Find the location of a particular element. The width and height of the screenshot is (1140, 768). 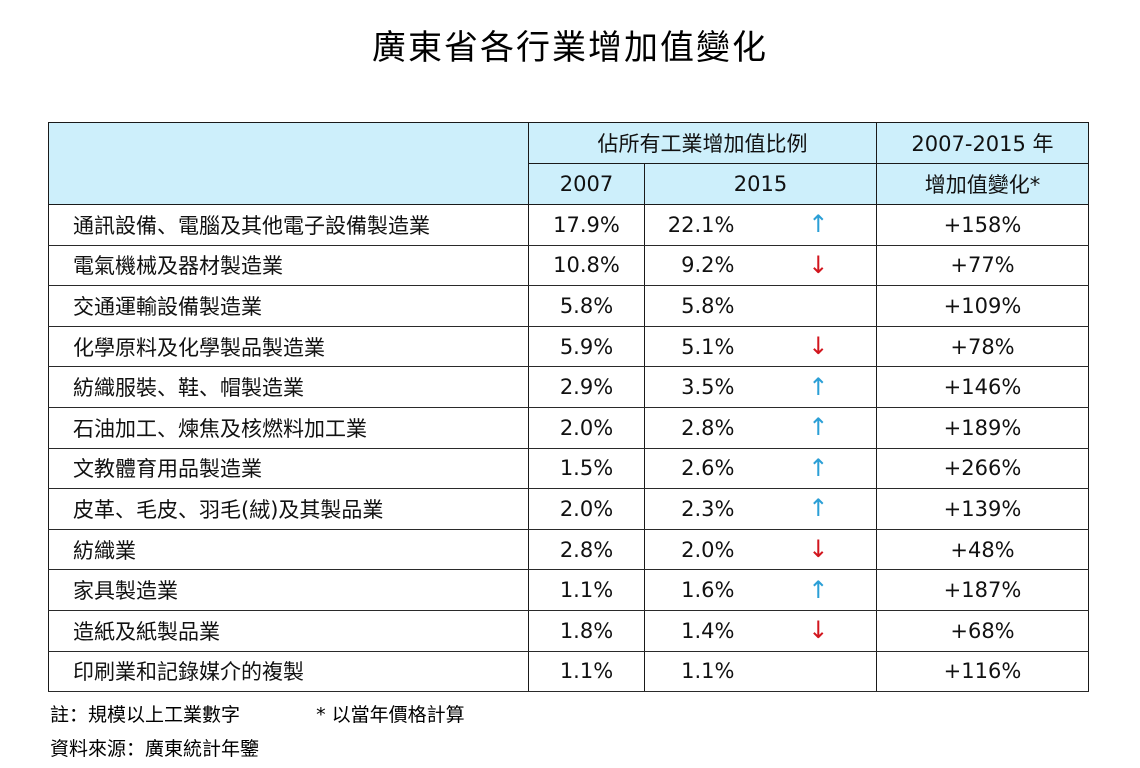

industry-name: 文教體育用品製造業 is located at coordinates (288, 468).